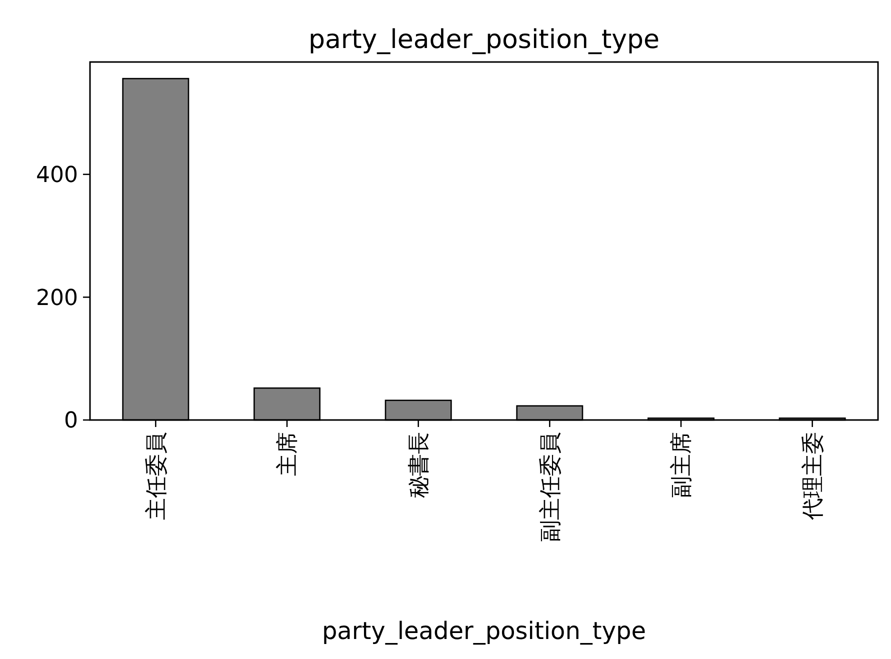  What do you see at coordinates (484, 631) in the screenshot?
I see `x-axis-title: party_leader_position_type` at bounding box center [484, 631].